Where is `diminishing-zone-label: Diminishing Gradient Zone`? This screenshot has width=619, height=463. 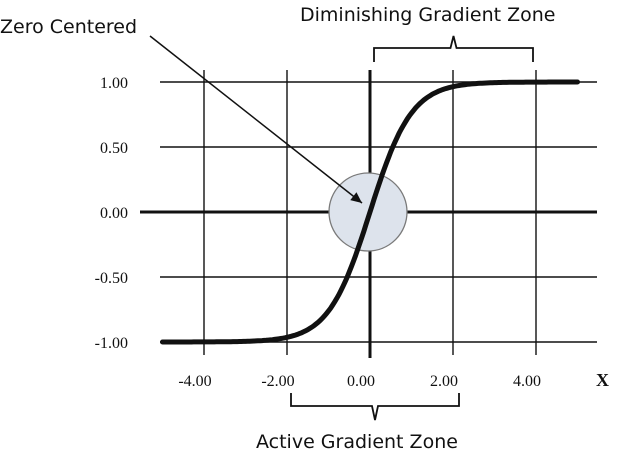
diminishing-zone-label: Diminishing Gradient Zone is located at coordinates (428, 15).